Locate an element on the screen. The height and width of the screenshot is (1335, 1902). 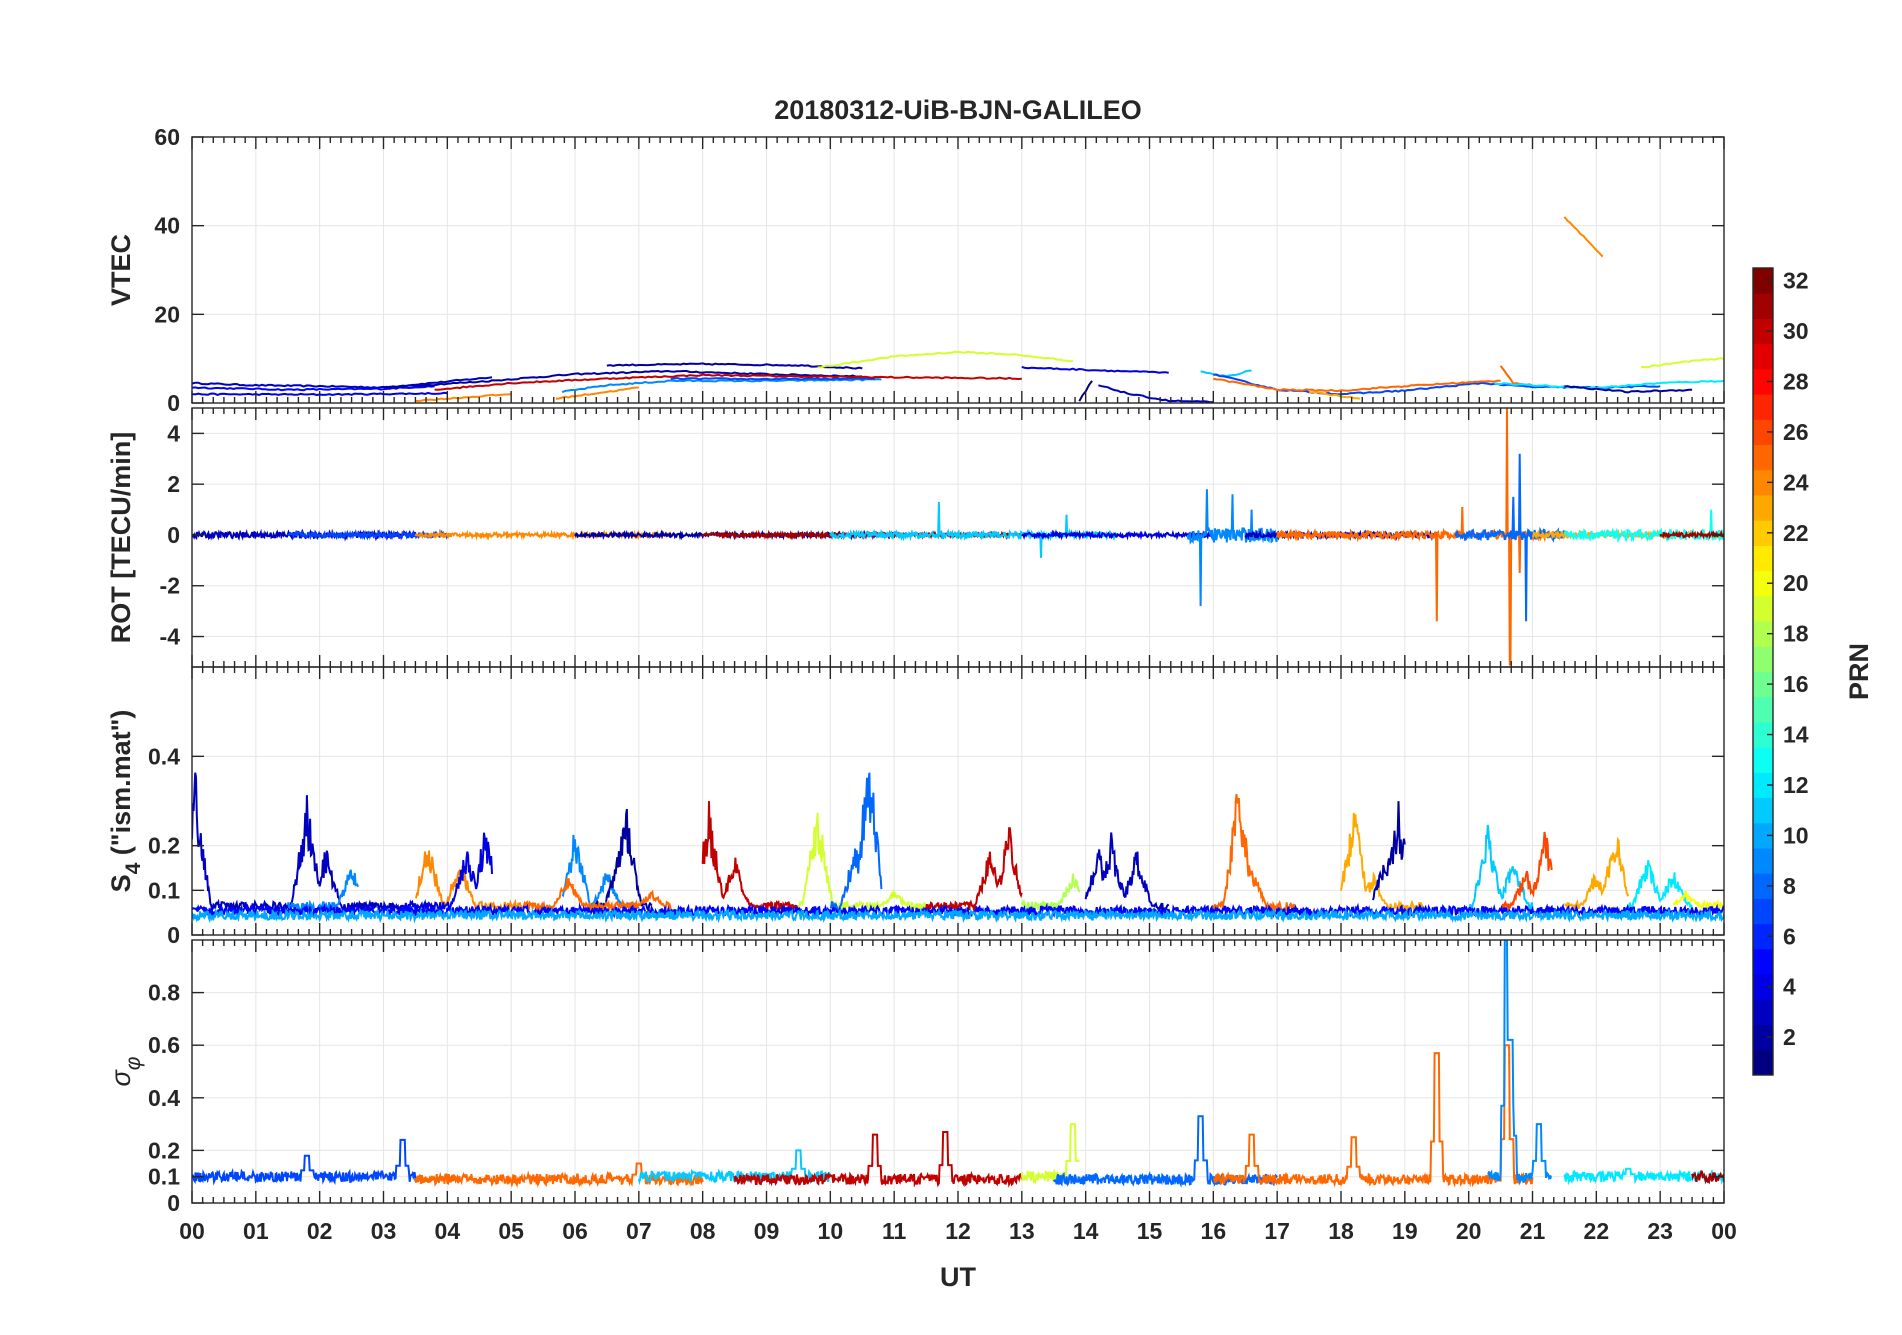
colorbar-tick-label: 28 is located at coordinates (1796, 381).